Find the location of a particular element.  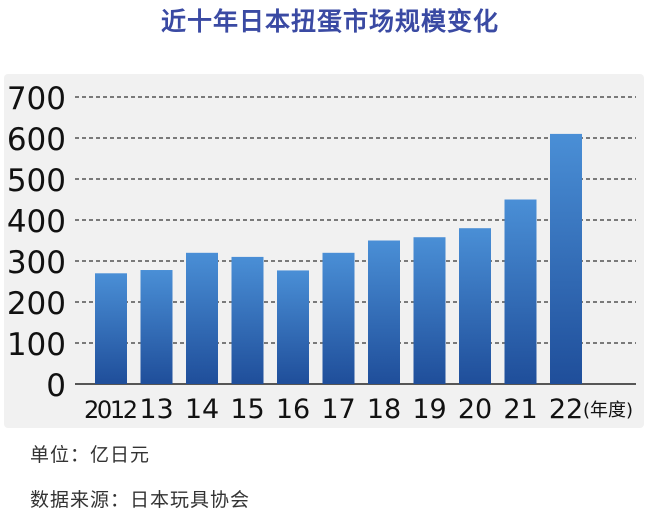

y-tick-label: 0 is located at coordinates (56, 386).